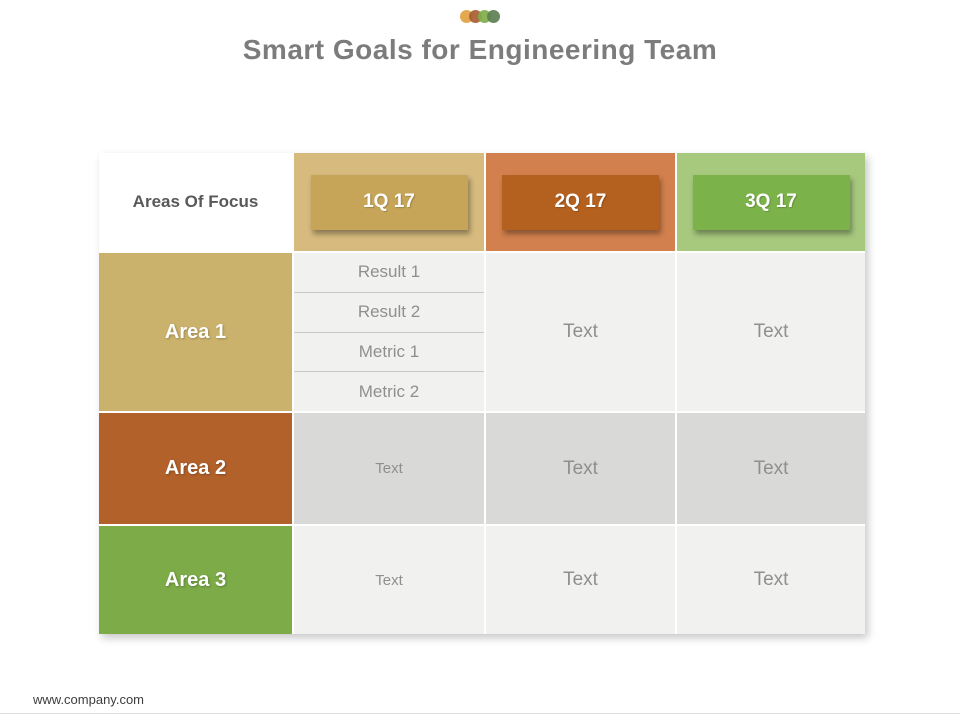 The image size is (960, 720). I want to click on area1-result1-cell: Result 1, so click(389, 273).